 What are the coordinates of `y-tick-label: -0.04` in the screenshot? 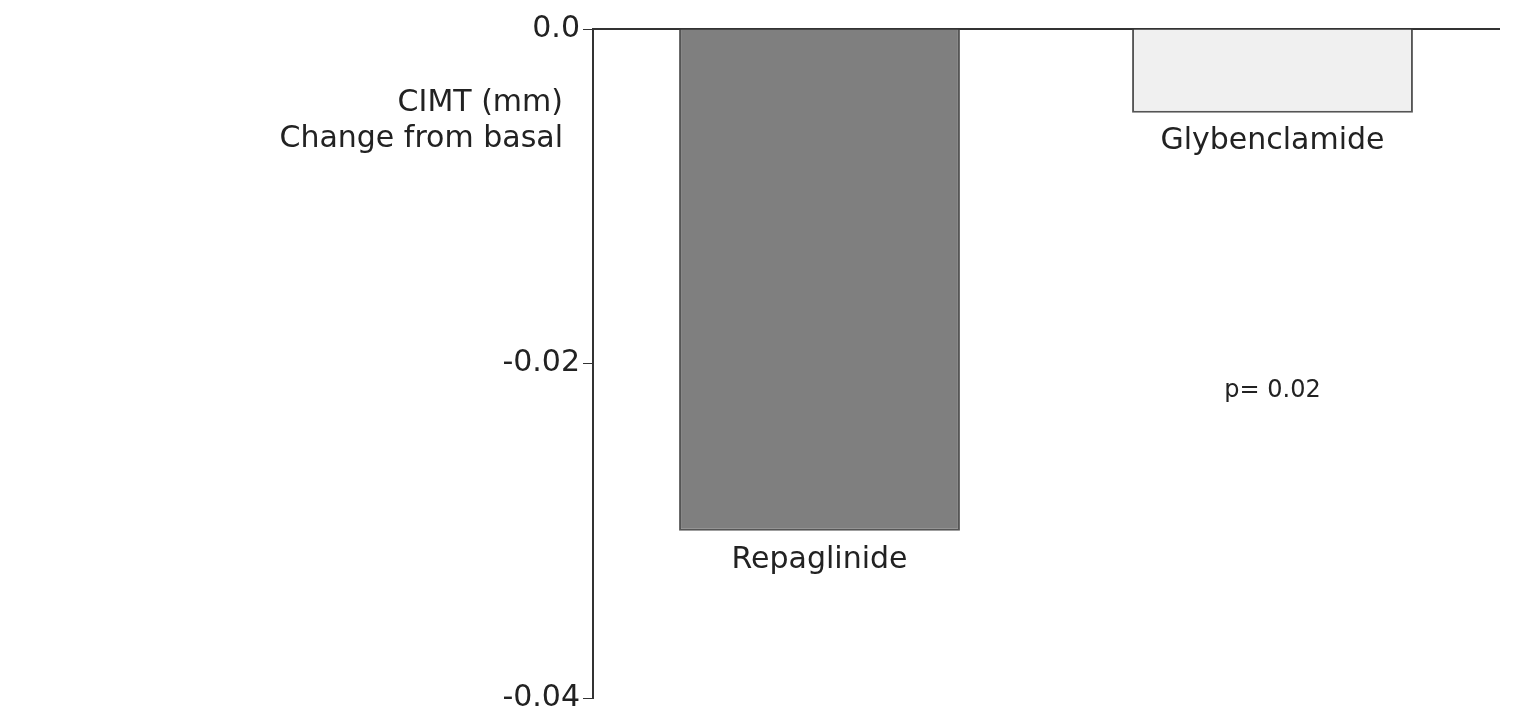 It's located at (541, 695).